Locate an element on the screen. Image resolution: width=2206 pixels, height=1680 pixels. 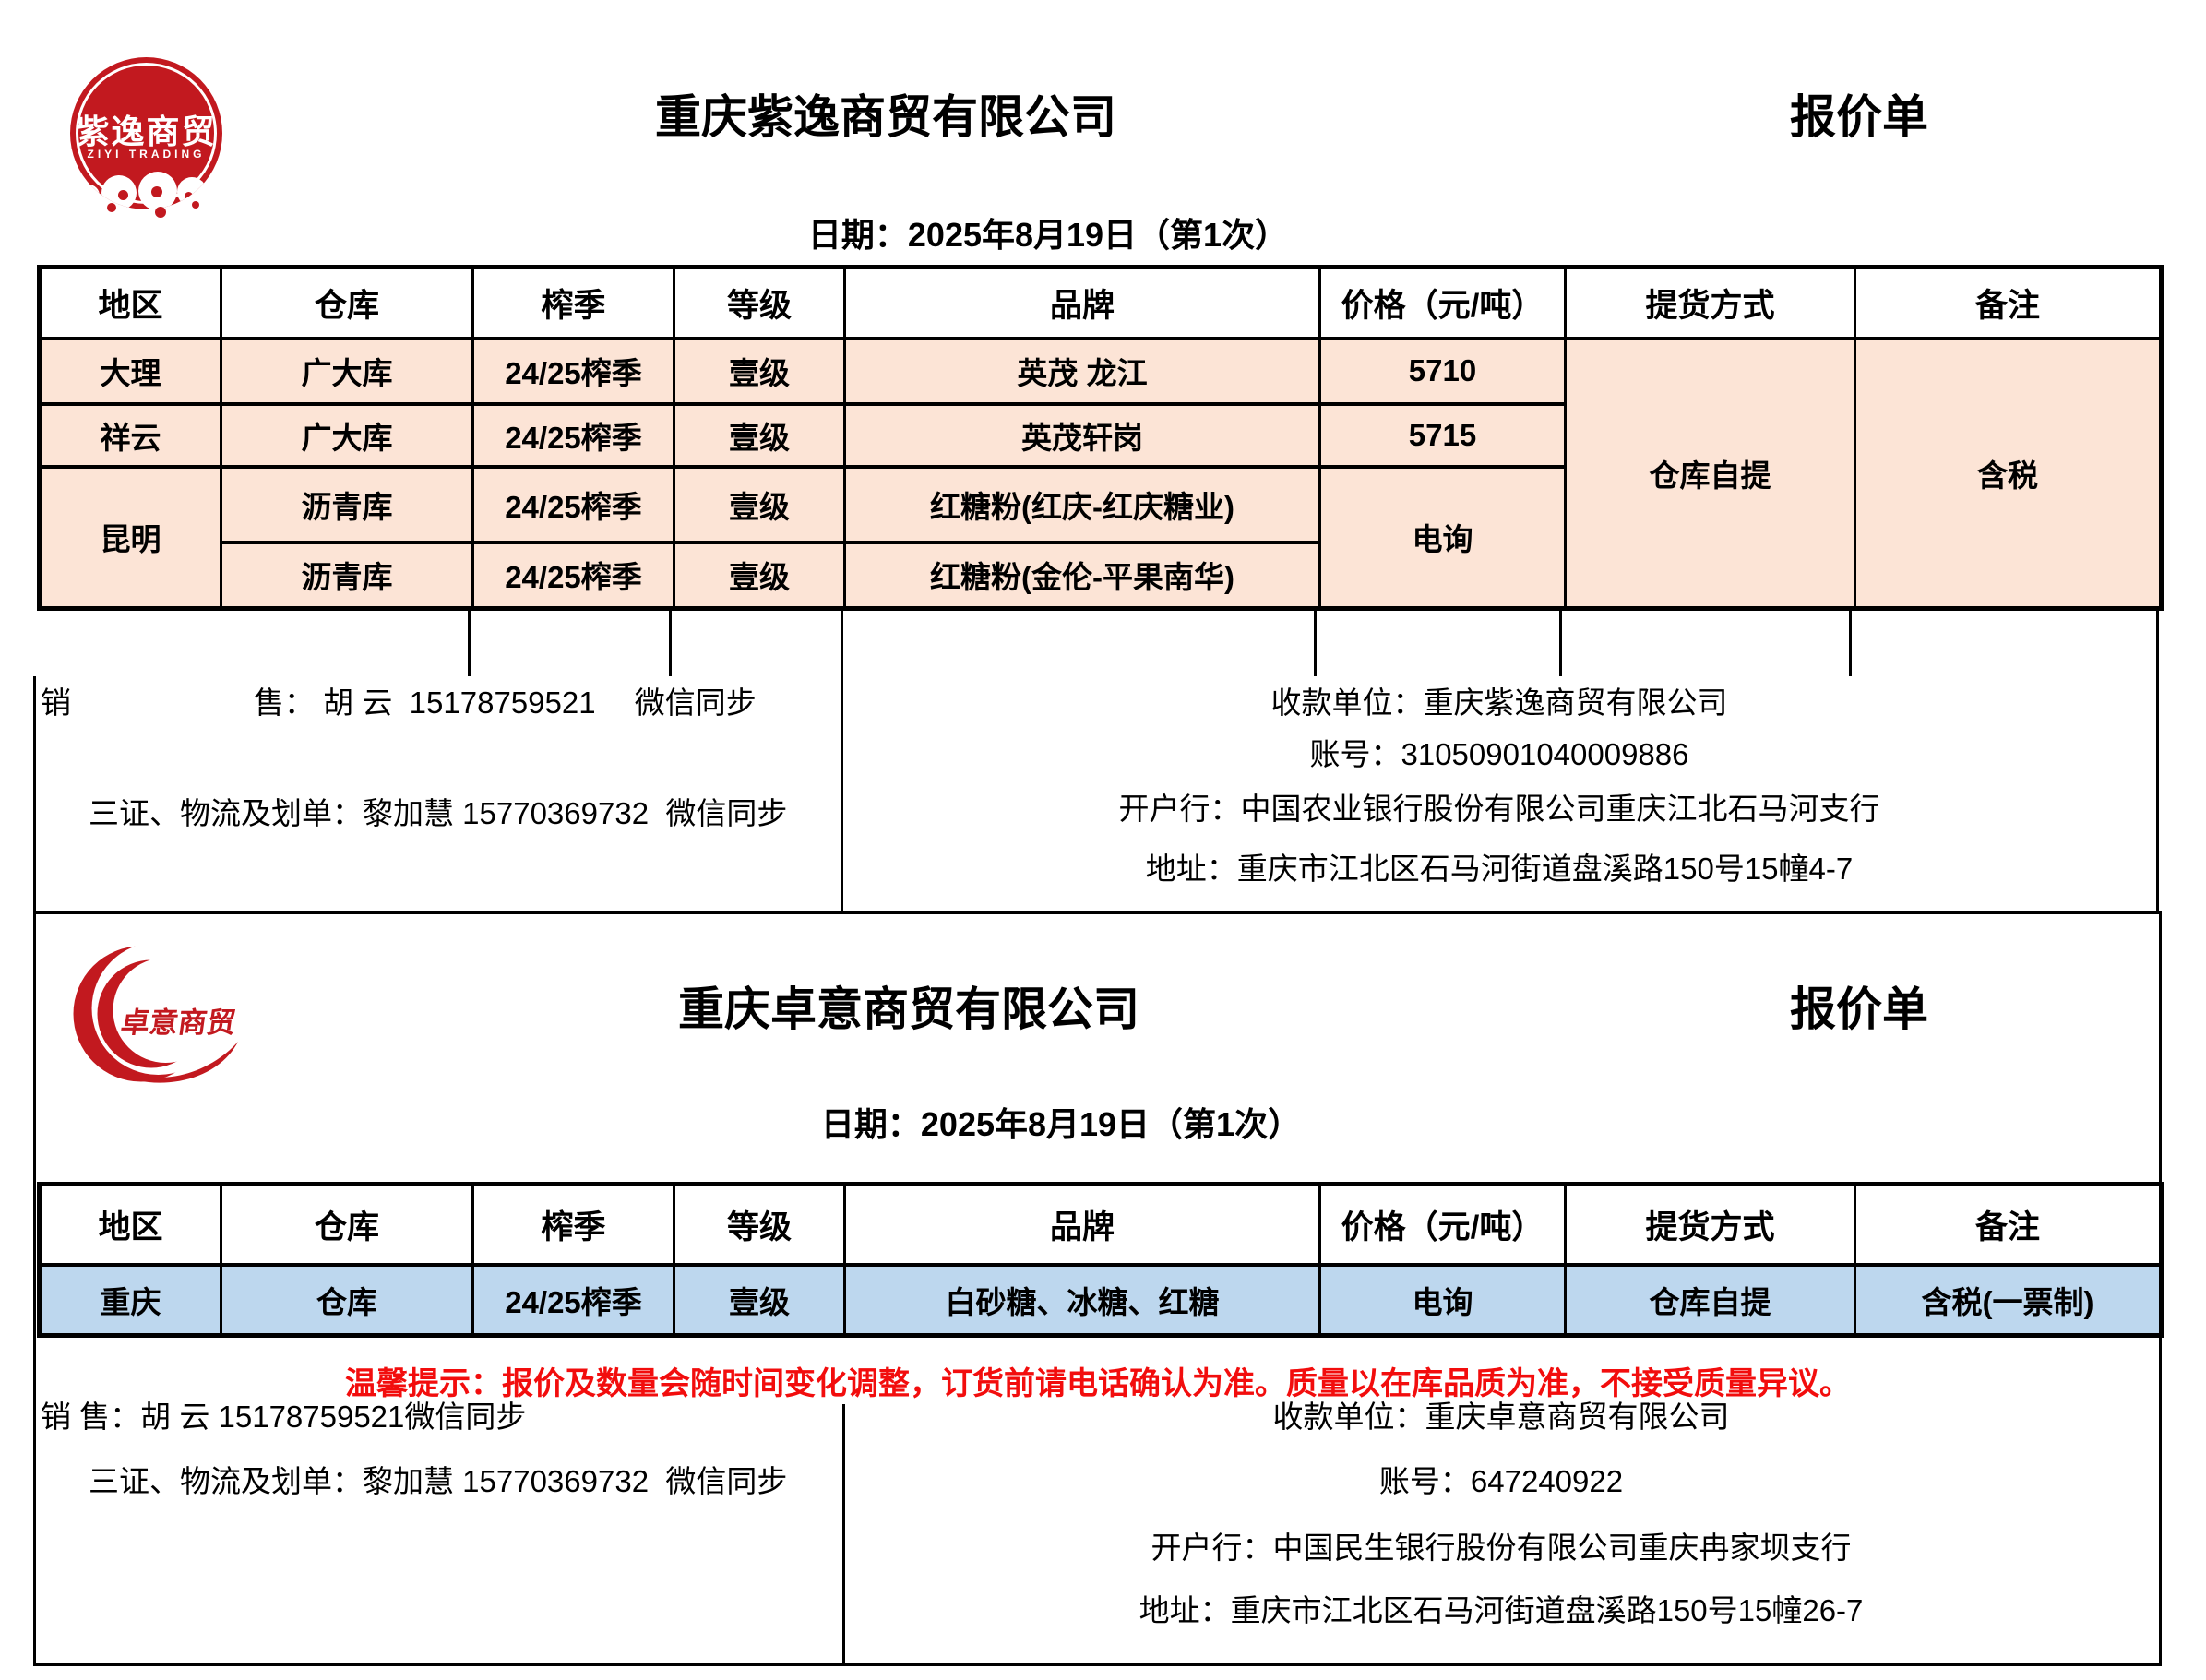
cell-pickup-merged: 仓库自提 is located at coordinates (1710, 473).